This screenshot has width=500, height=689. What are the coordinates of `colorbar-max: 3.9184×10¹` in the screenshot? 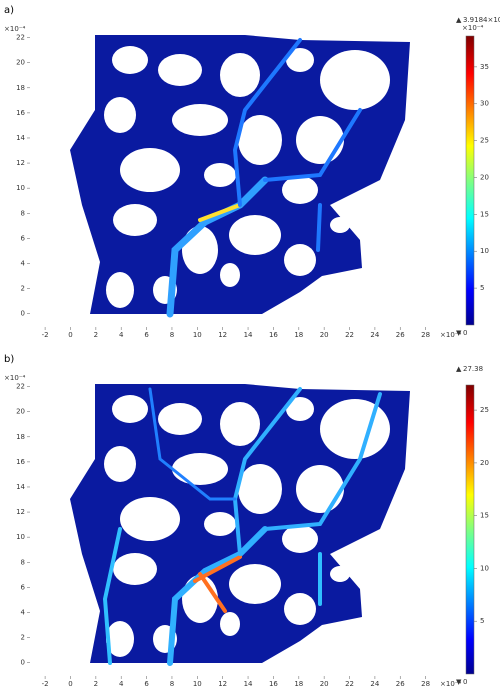 It's located at (481, 20).